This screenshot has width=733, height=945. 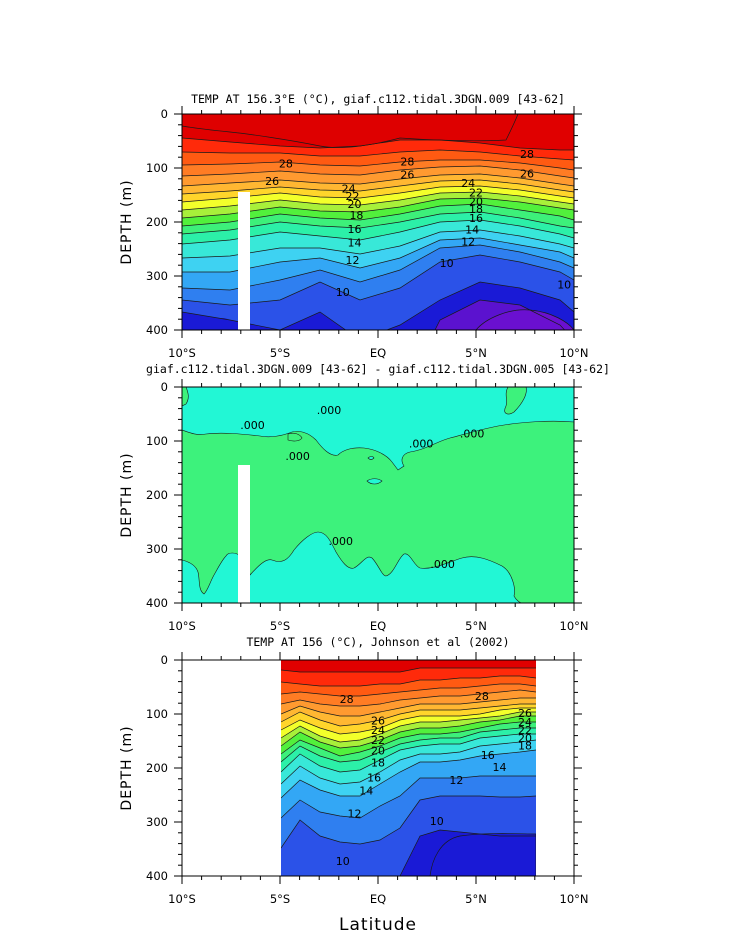 I want to click on cold-pool, so click(x=482, y=854).